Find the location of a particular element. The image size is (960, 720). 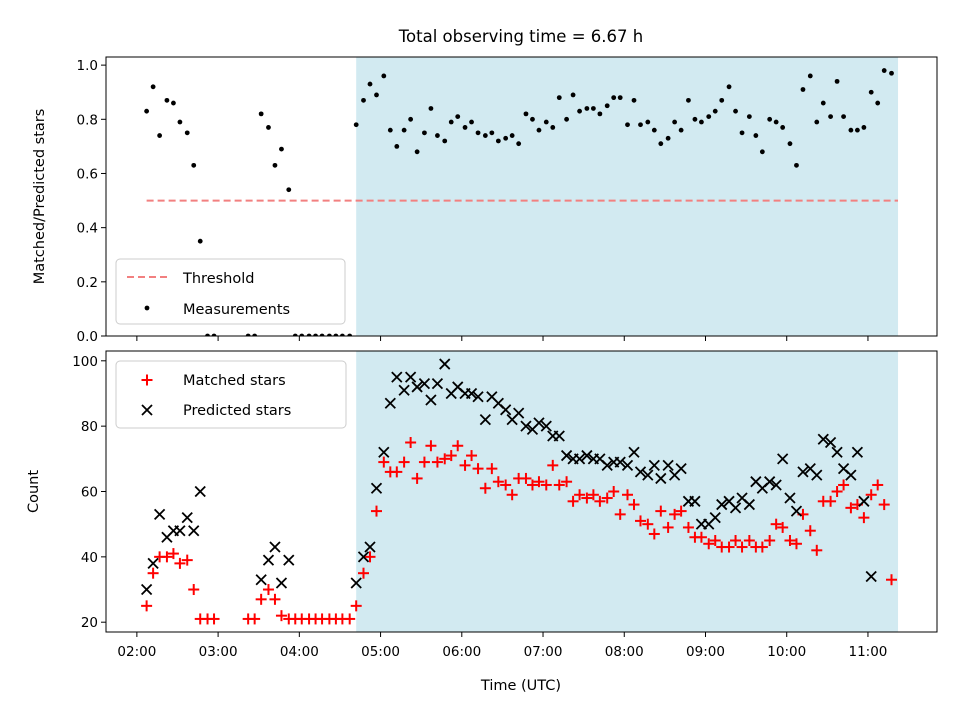

legend-matched-swatch is located at coordinates (147, 380).